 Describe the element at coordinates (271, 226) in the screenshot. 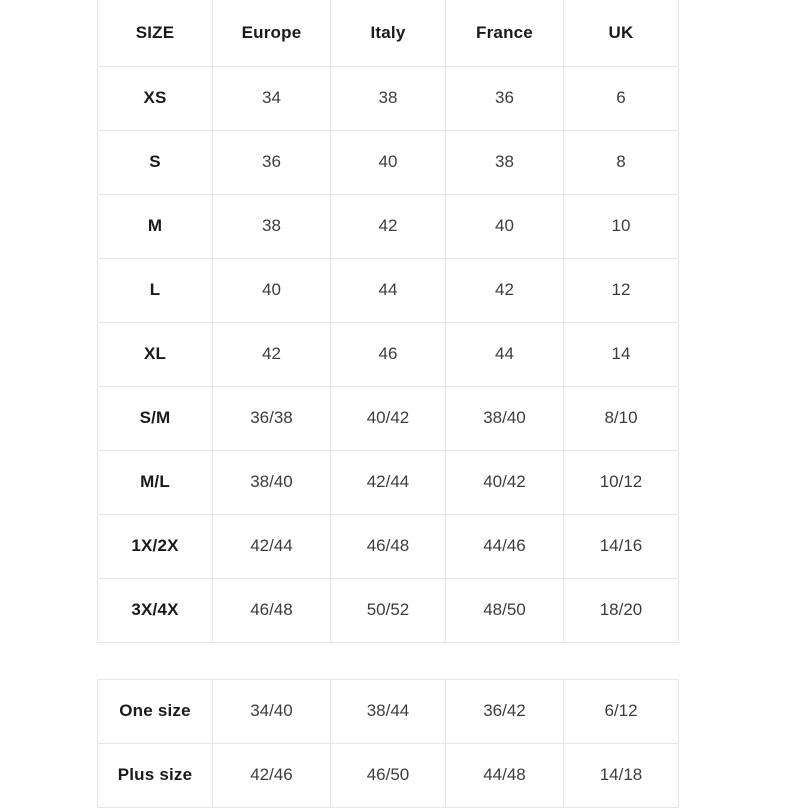

I see `cell-europe: 38` at that location.